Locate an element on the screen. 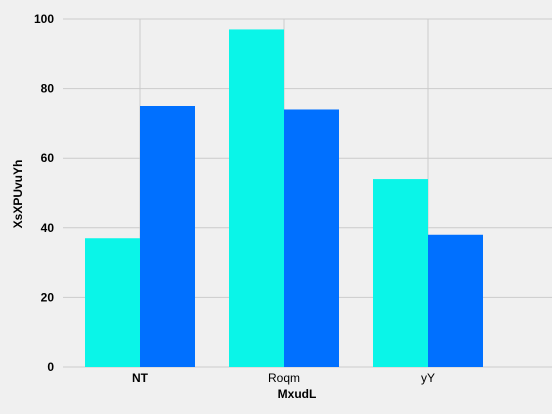 The width and height of the screenshot is (552, 414). bar-series-2-roqm is located at coordinates (311, 238).